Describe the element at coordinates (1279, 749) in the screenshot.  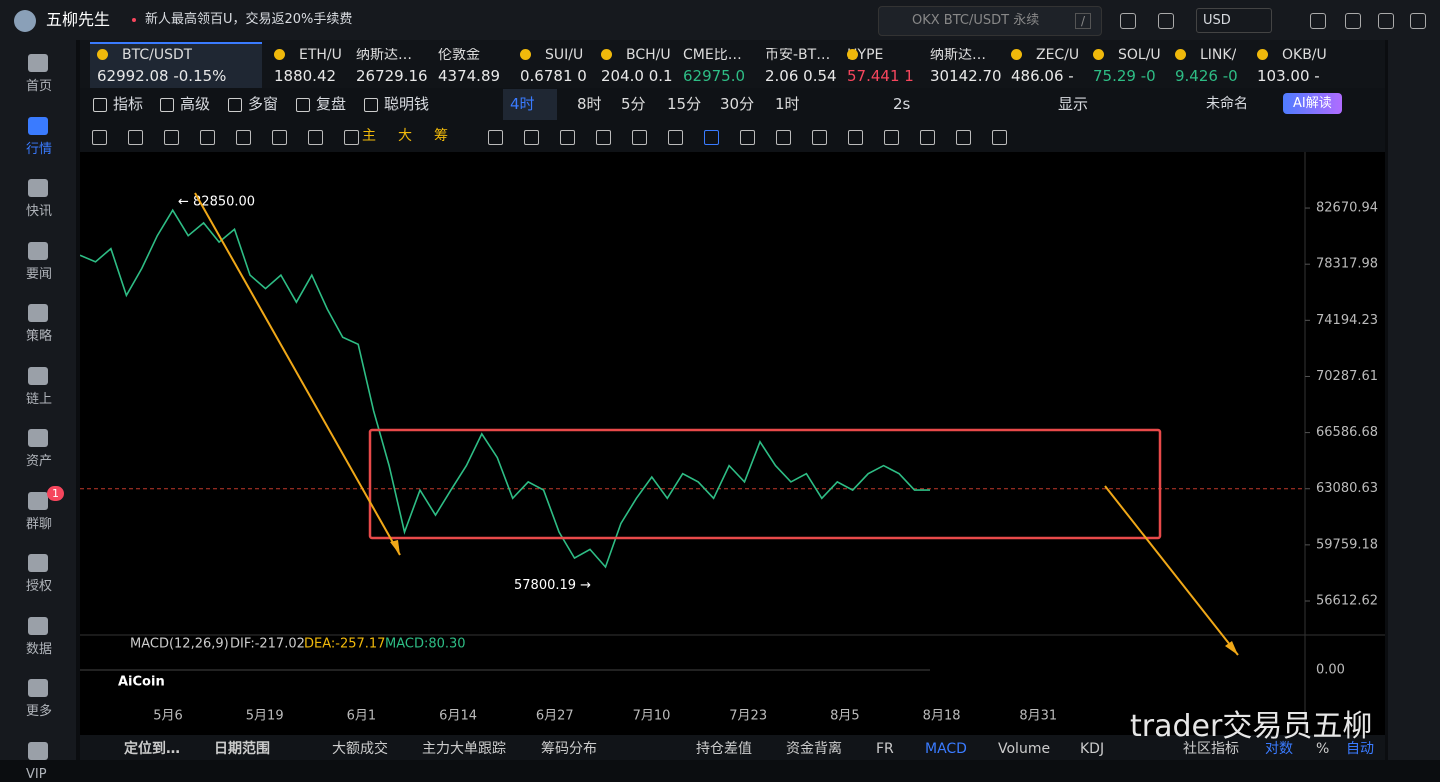
I see `bottom-item: 对数` at that location.